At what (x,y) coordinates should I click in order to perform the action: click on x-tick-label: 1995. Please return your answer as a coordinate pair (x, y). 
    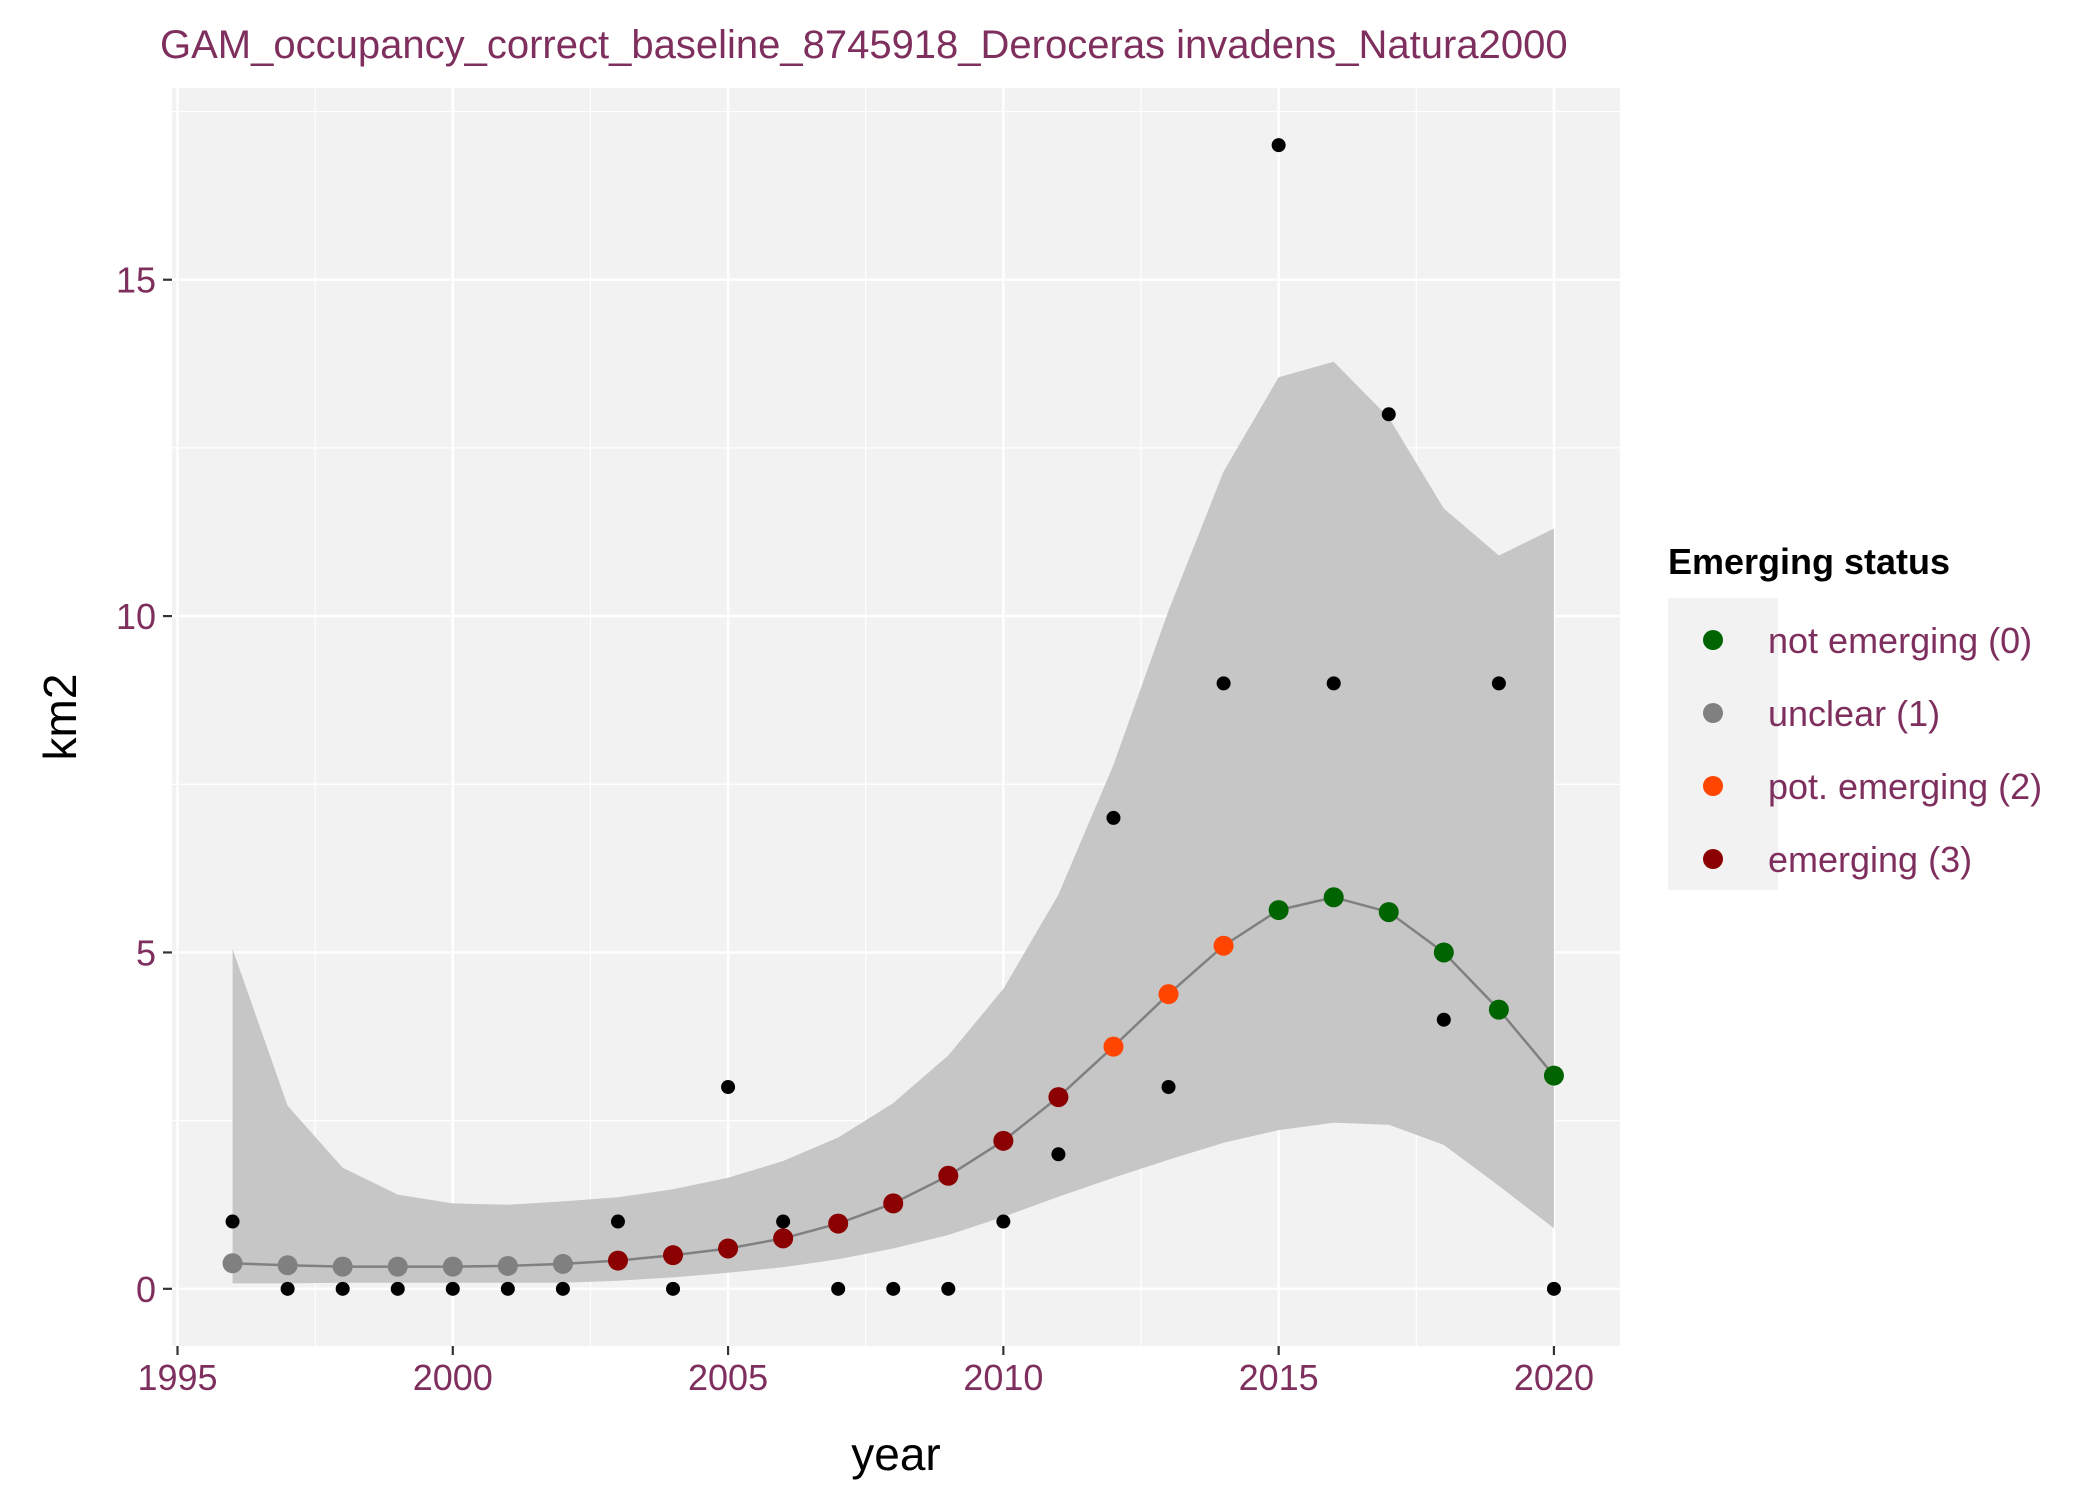
    Looking at the image, I should click on (177, 1377).